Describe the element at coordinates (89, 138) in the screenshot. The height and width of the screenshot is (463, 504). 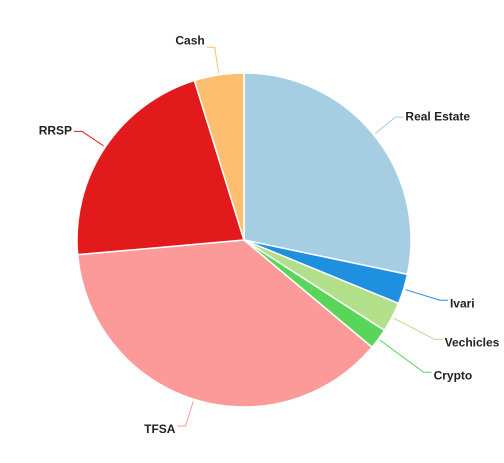
I see `leader-line-rrsp` at that location.